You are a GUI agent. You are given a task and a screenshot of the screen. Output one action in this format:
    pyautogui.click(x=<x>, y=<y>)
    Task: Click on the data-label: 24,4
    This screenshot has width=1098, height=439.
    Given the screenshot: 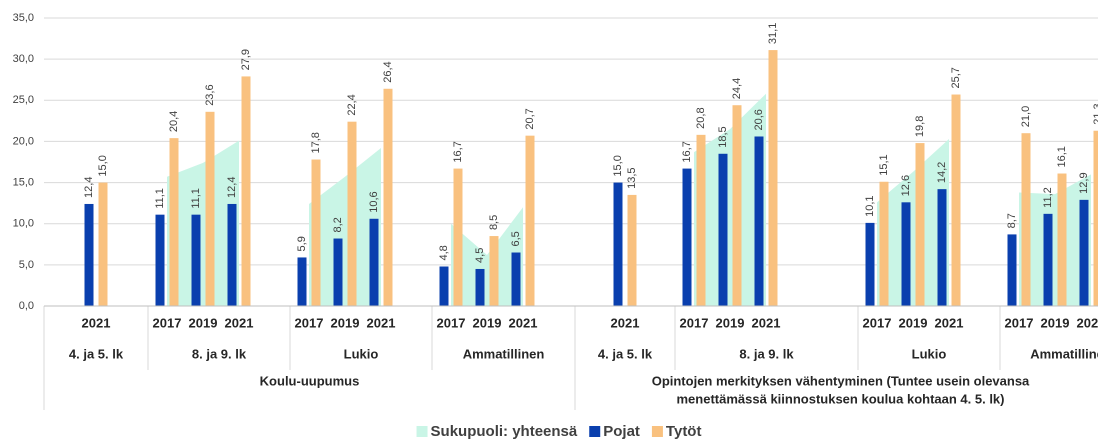 What is the action you would take?
    pyautogui.click(x=737, y=88)
    